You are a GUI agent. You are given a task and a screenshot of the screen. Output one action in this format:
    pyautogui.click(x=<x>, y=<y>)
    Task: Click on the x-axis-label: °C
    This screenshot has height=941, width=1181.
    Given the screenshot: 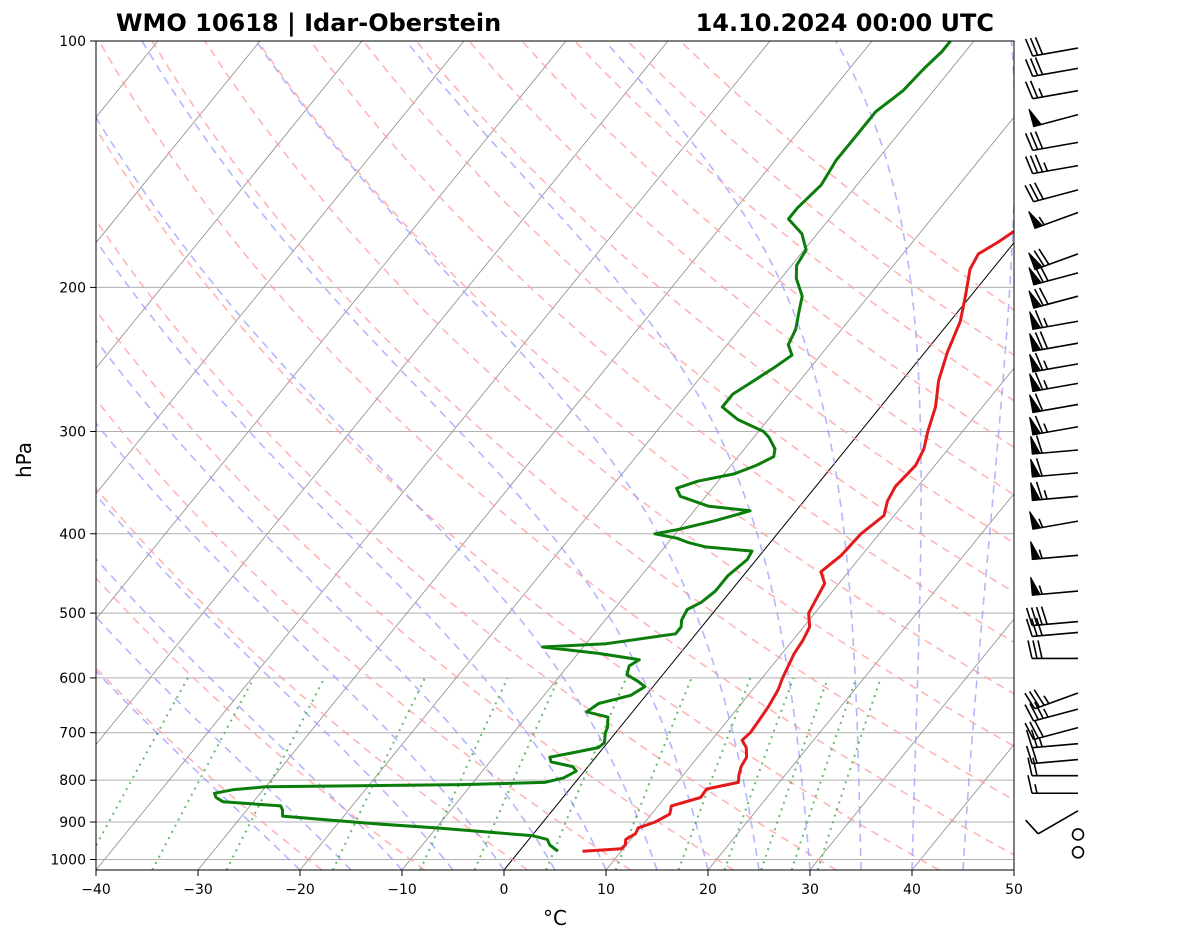 What is the action you would take?
    pyautogui.click(x=555, y=918)
    